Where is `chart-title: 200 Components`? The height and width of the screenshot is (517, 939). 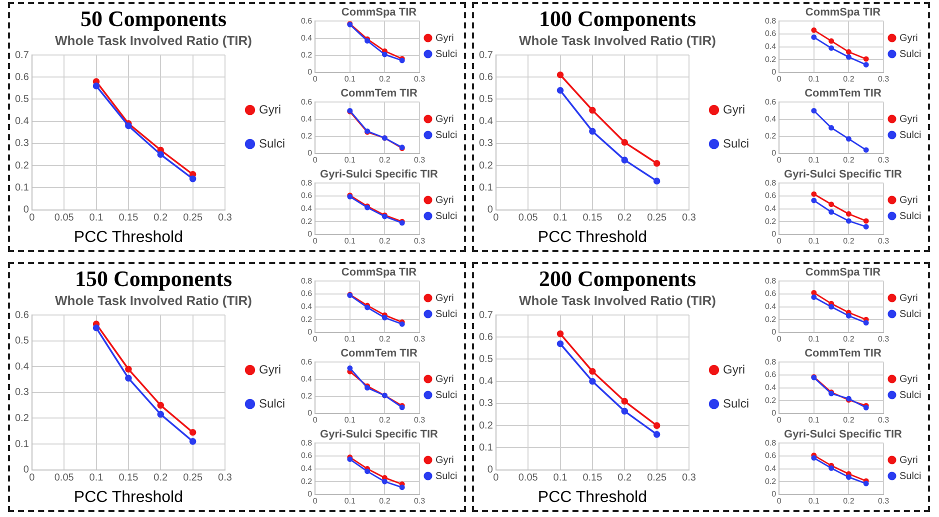
chart-title: 200 Components is located at coordinates (617, 278).